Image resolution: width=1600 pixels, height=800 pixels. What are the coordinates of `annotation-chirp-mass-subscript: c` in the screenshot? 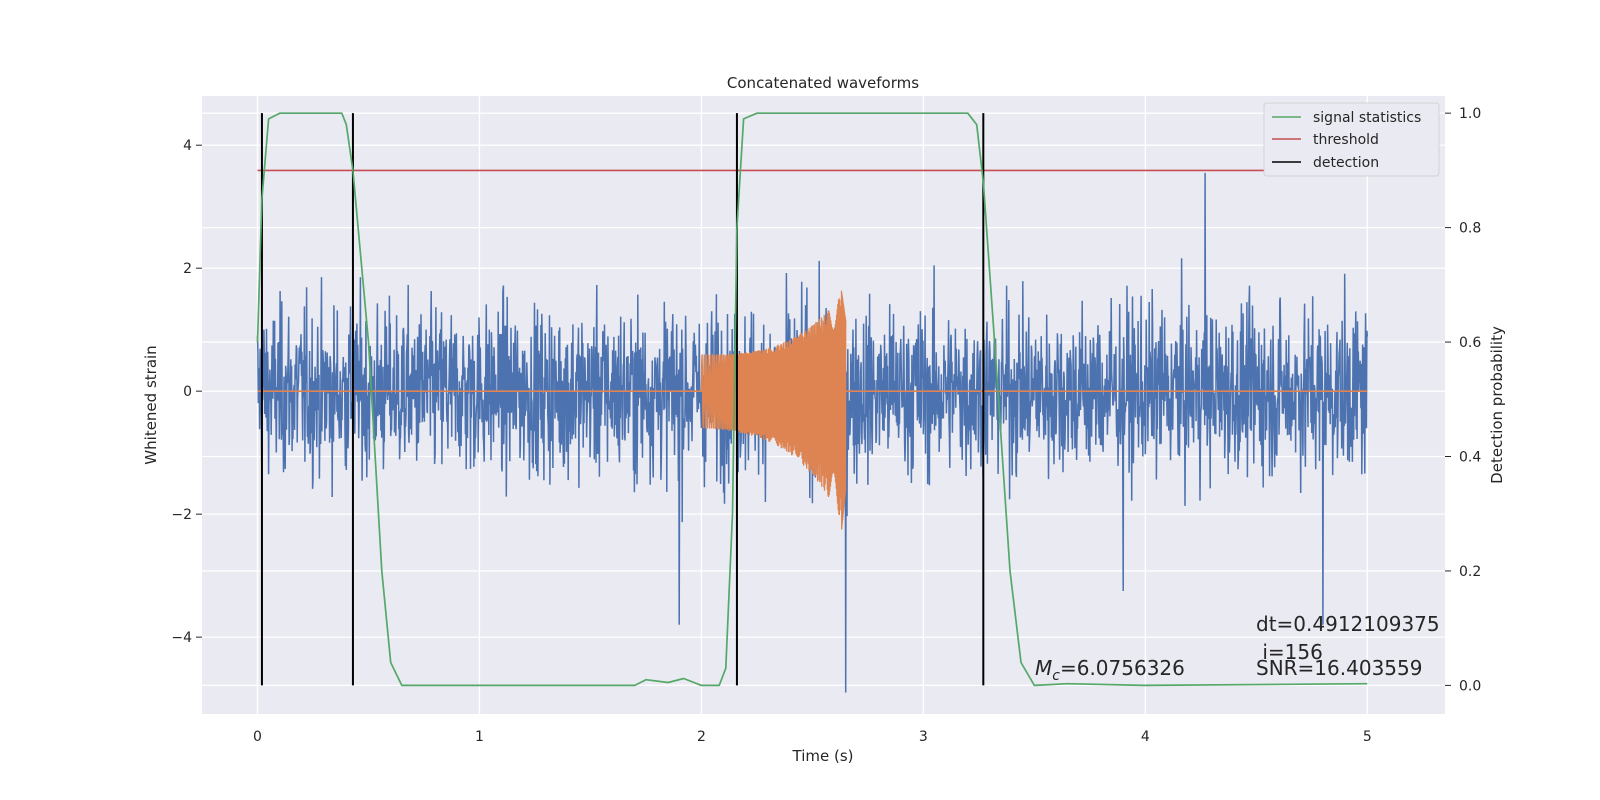 It's located at (1056, 676).